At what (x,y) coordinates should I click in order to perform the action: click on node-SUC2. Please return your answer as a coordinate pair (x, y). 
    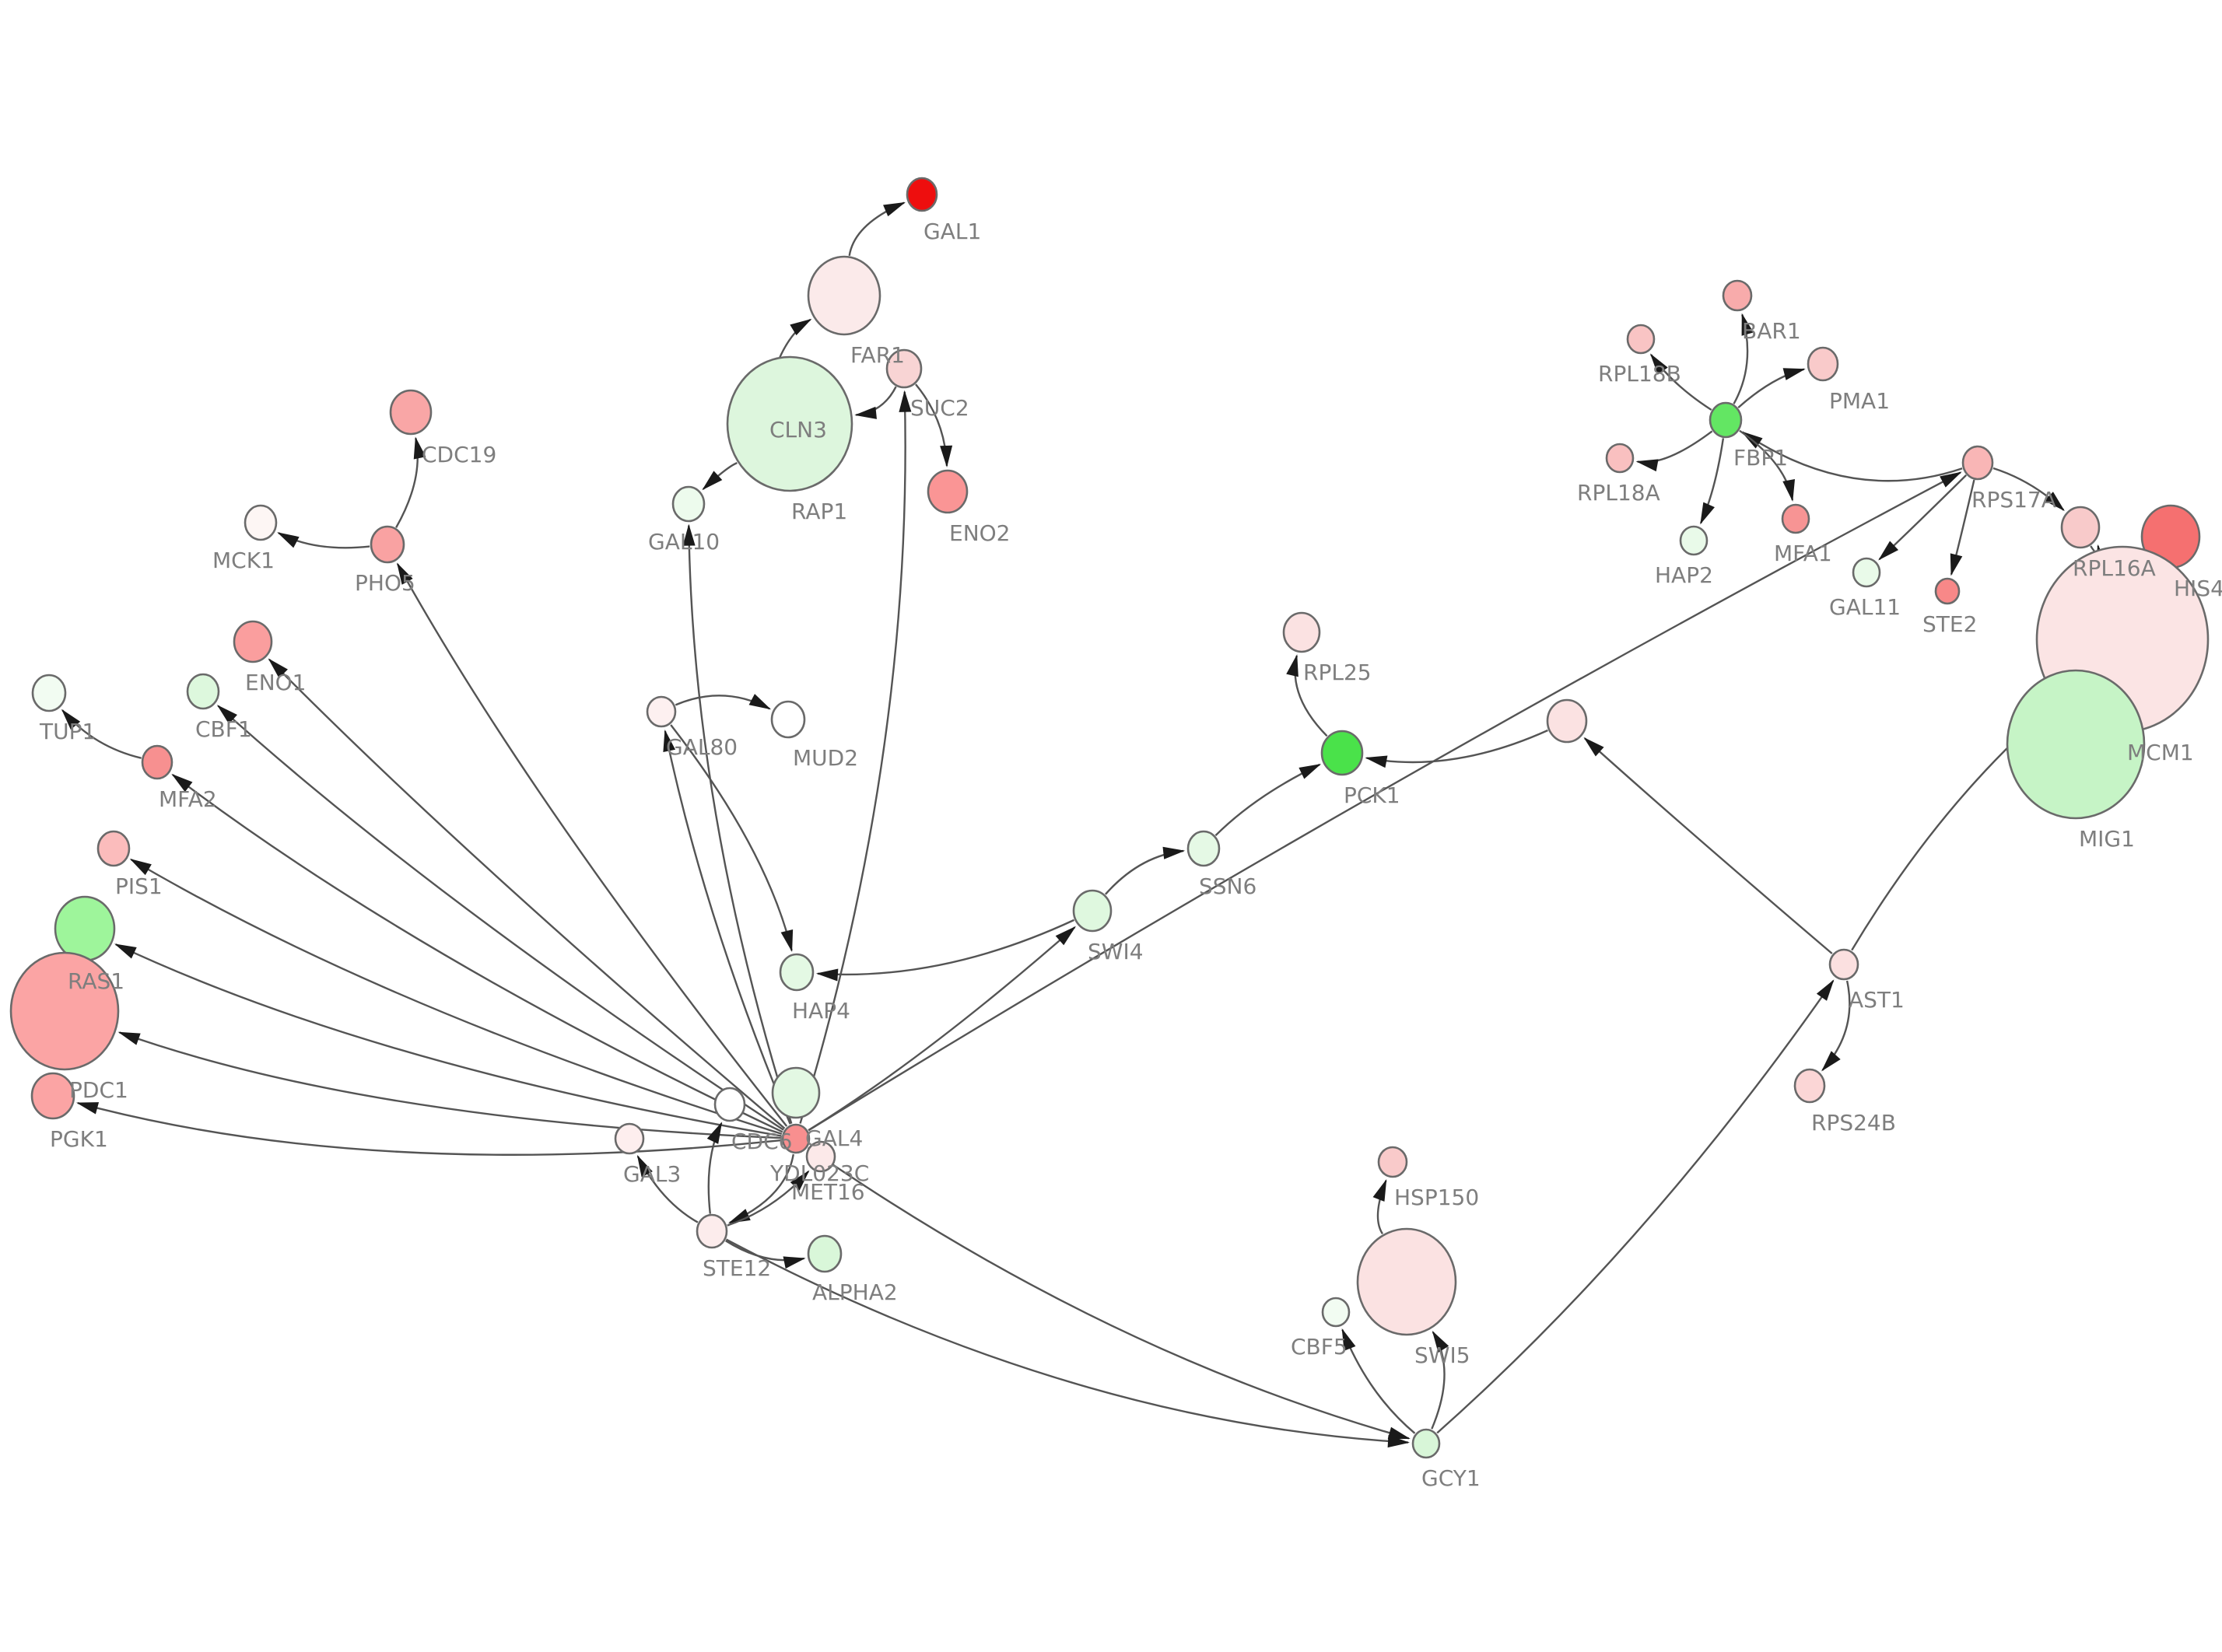
    Looking at the image, I should click on (904, 369).